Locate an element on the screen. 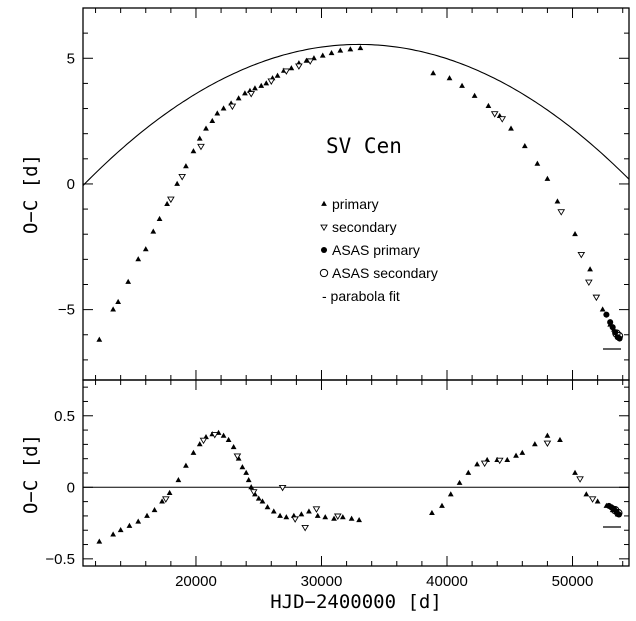 The image size is (636, 621). legend-label: ASAS primary is located at coordinates (376, 250).